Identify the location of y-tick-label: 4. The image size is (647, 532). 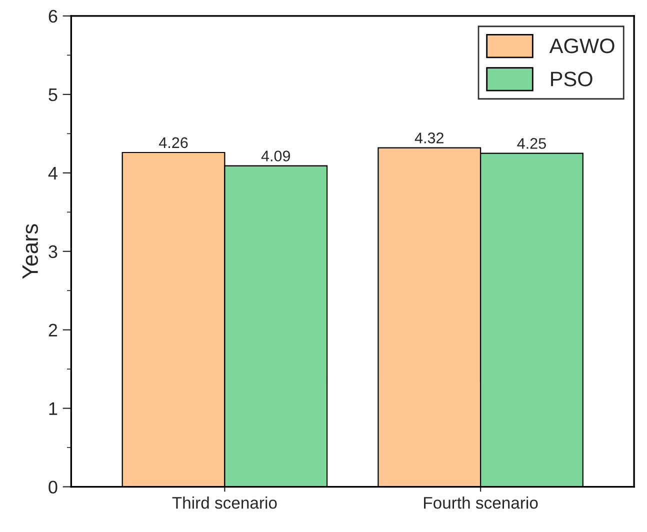
(53, 173).